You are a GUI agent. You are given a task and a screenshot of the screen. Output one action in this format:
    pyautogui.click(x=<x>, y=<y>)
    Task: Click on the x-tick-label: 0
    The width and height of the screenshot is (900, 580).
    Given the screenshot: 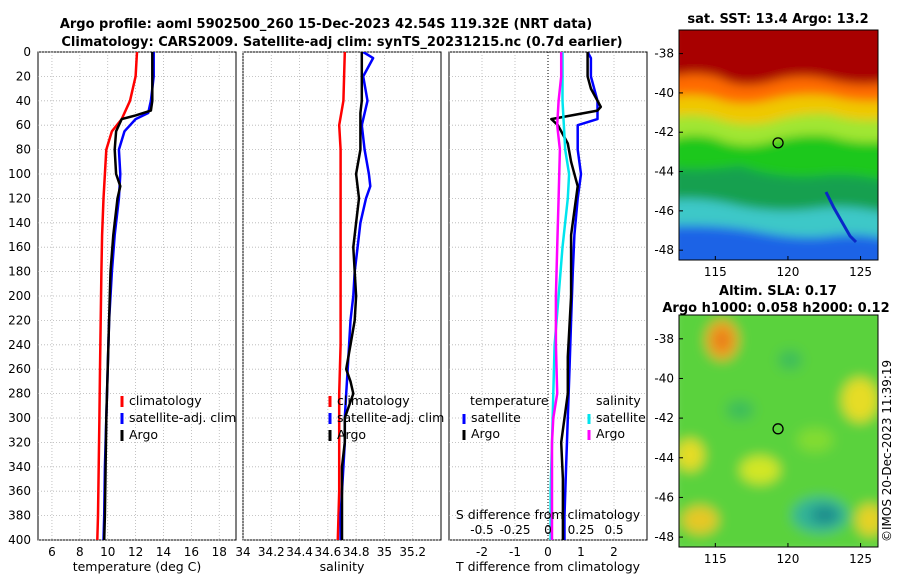 What is the action you would take?
    pyautogui.click(x=548, y=552)
    